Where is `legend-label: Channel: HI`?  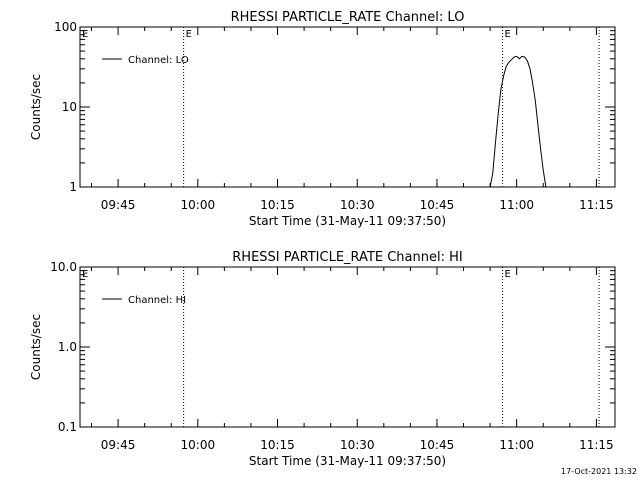
legend-label: Channel: HI is located at coordinates (157, 300).